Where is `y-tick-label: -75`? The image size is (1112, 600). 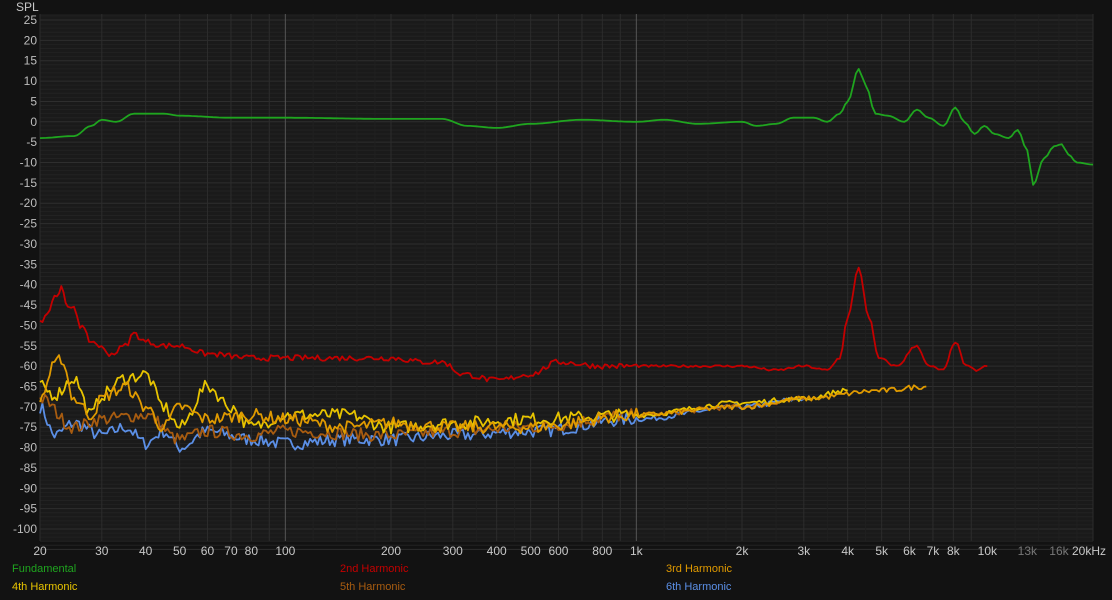
y-tick-label: -75 is located at coordinates (29, 427).